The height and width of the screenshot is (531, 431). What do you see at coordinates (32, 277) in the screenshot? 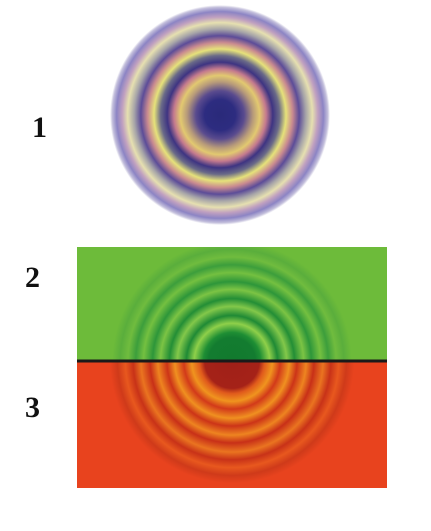
I see `figure-label-2: 2` at bounding box center [32, 277].